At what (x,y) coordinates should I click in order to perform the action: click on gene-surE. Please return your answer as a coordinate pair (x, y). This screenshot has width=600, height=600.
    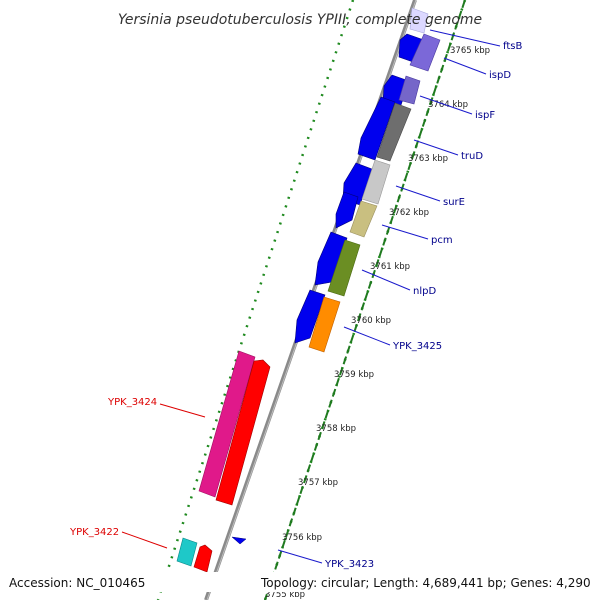
    Looking at the image, I should click on (376, 182).